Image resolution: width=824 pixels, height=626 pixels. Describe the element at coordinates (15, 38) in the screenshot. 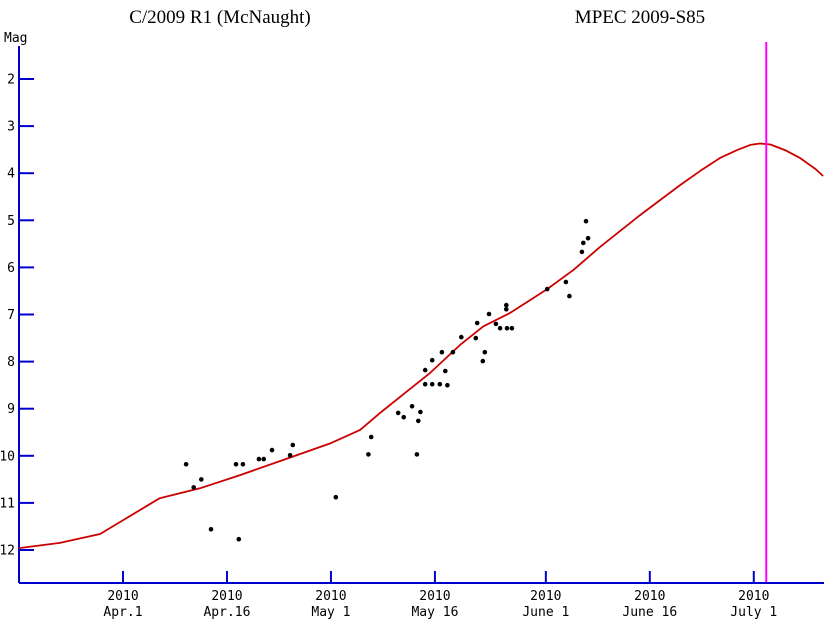

I see `y-axis-label: Mag` at that location.